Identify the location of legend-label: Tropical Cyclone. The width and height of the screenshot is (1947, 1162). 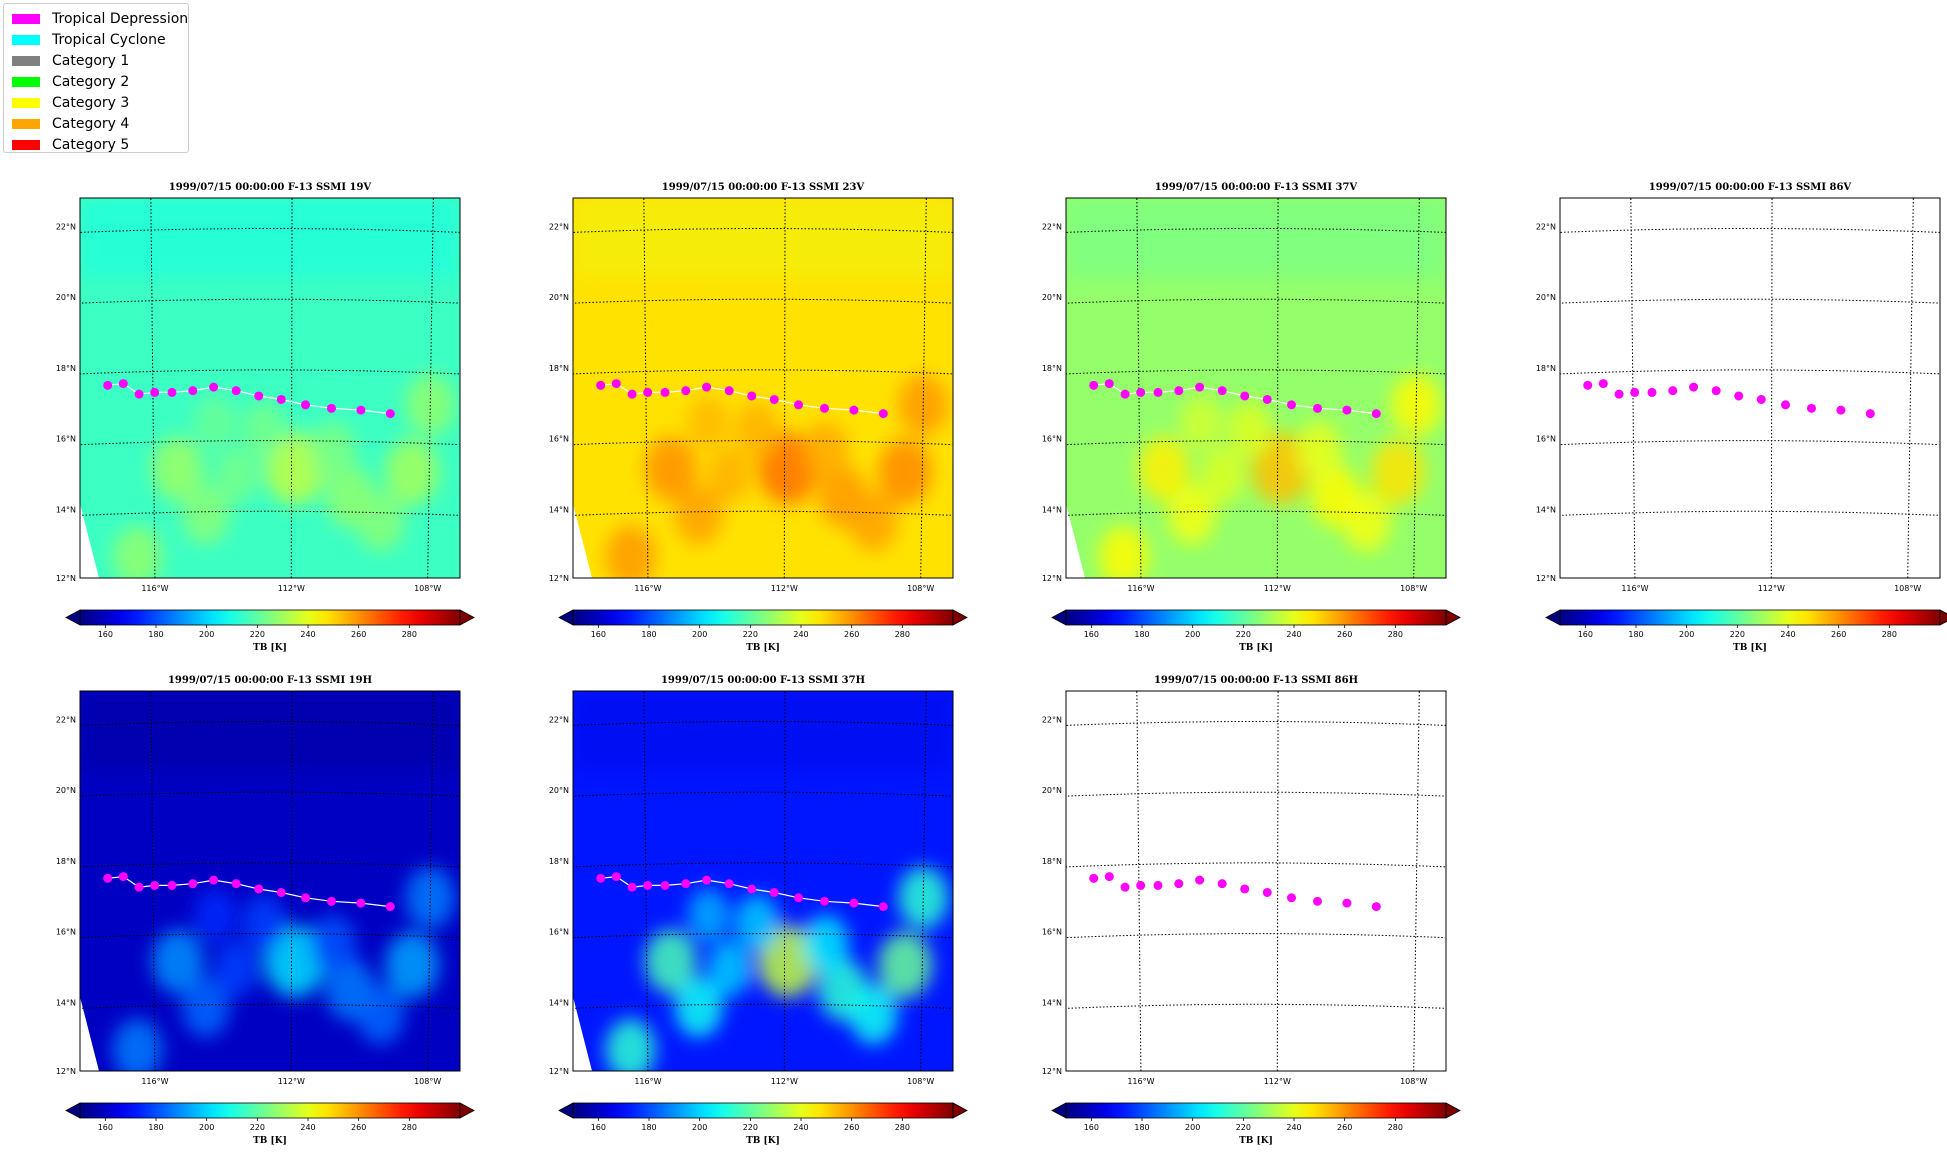
(109, 40).